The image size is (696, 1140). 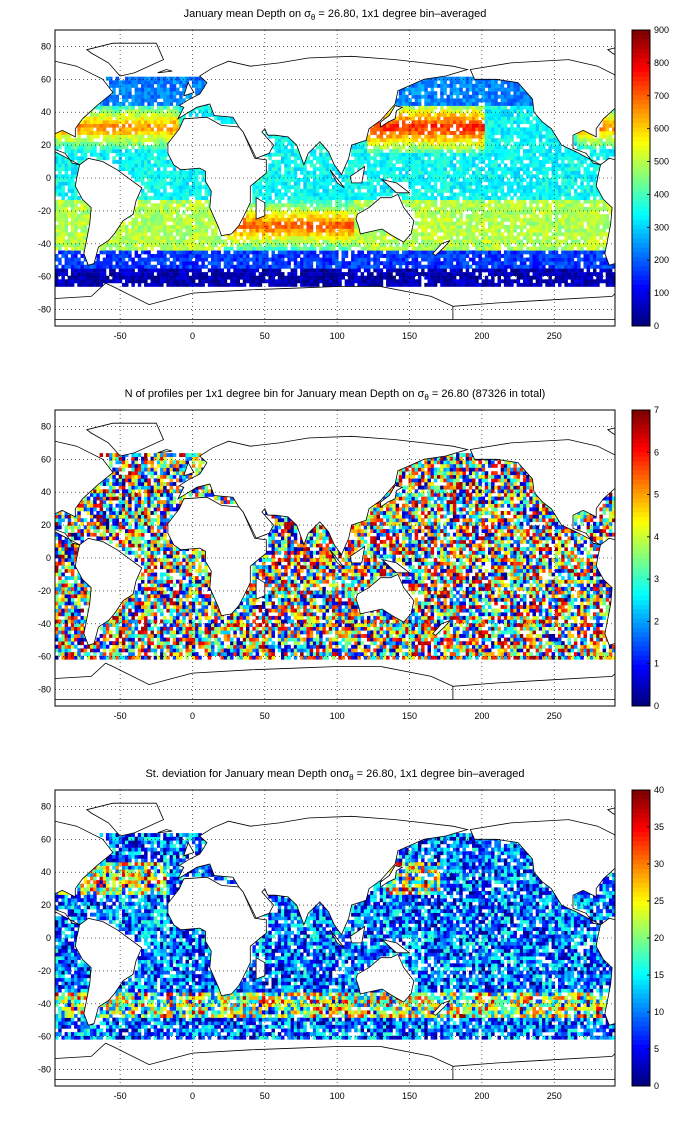 What do you see at coordinates (661, 260) in the screenshot?
I see `colorbar-tick-label: 200` at bounding box center [661, 260].